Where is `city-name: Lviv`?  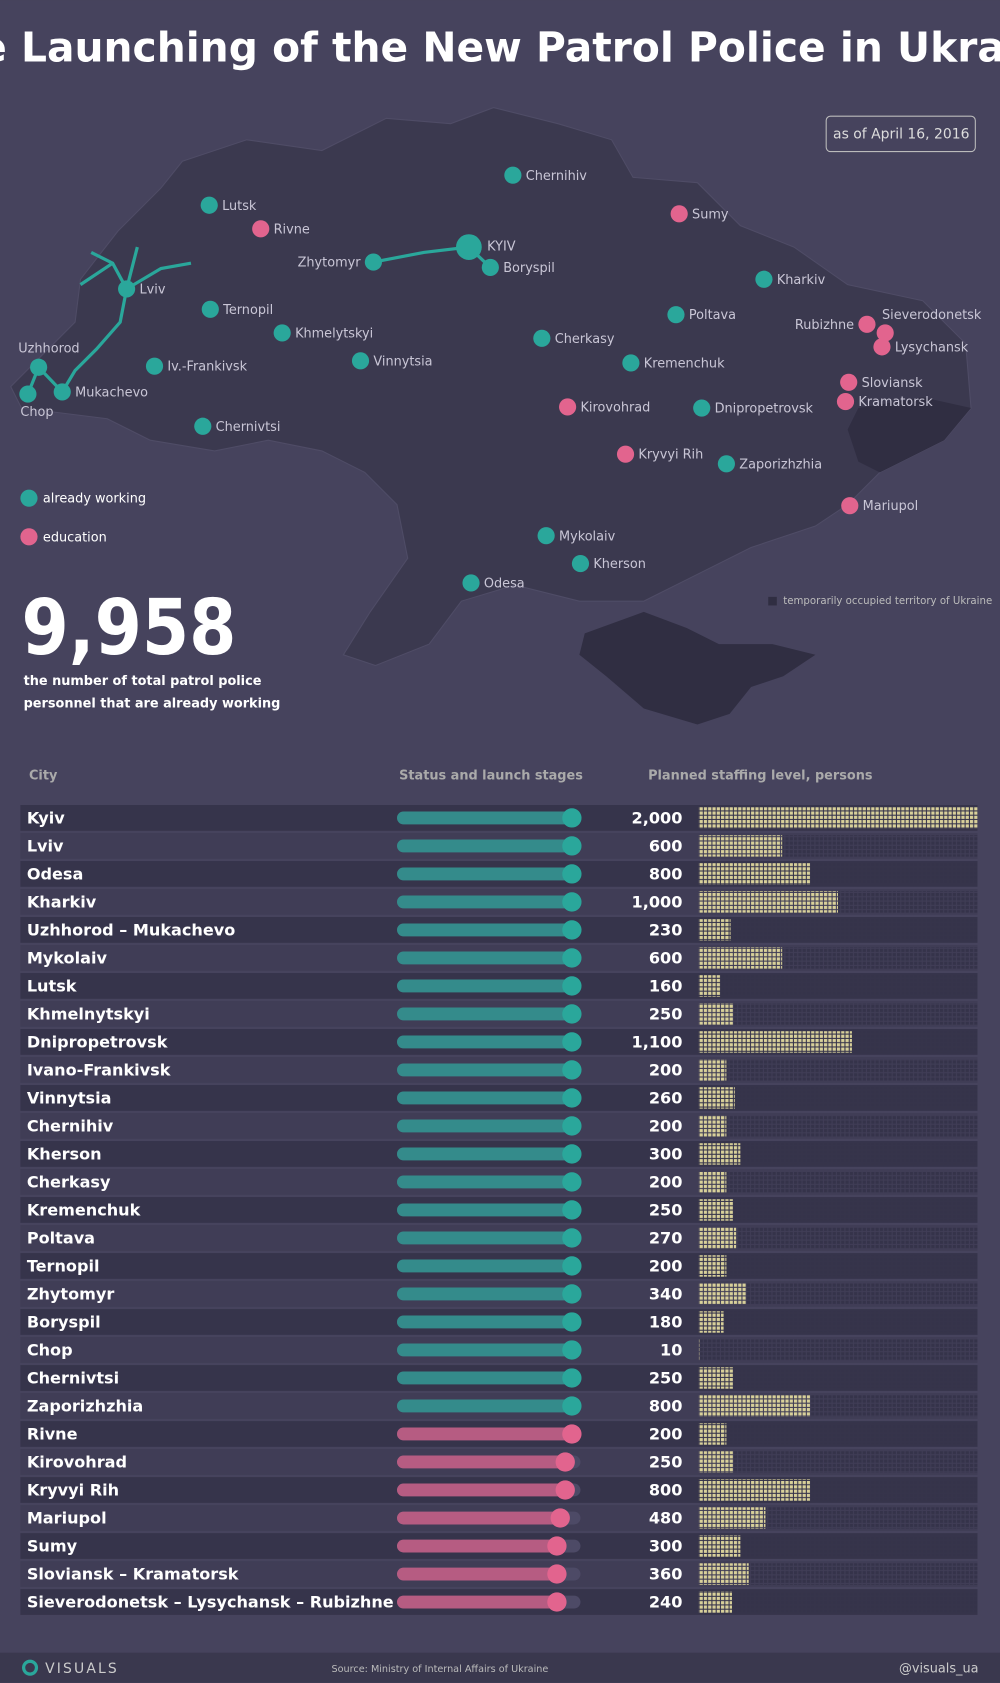
city-name: Lviv is located at coordinates (45, 845).